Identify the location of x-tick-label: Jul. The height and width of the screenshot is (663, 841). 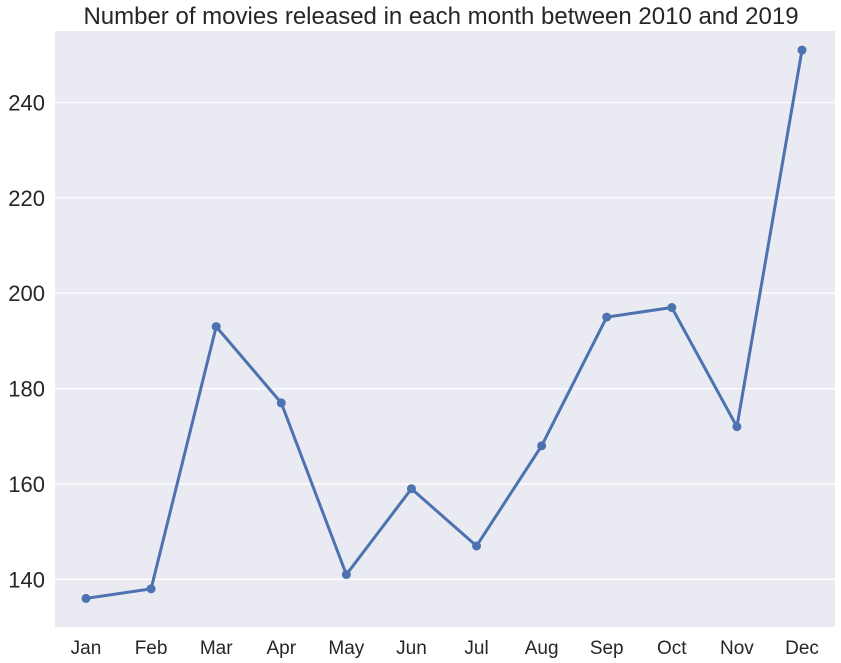
(476, 648).